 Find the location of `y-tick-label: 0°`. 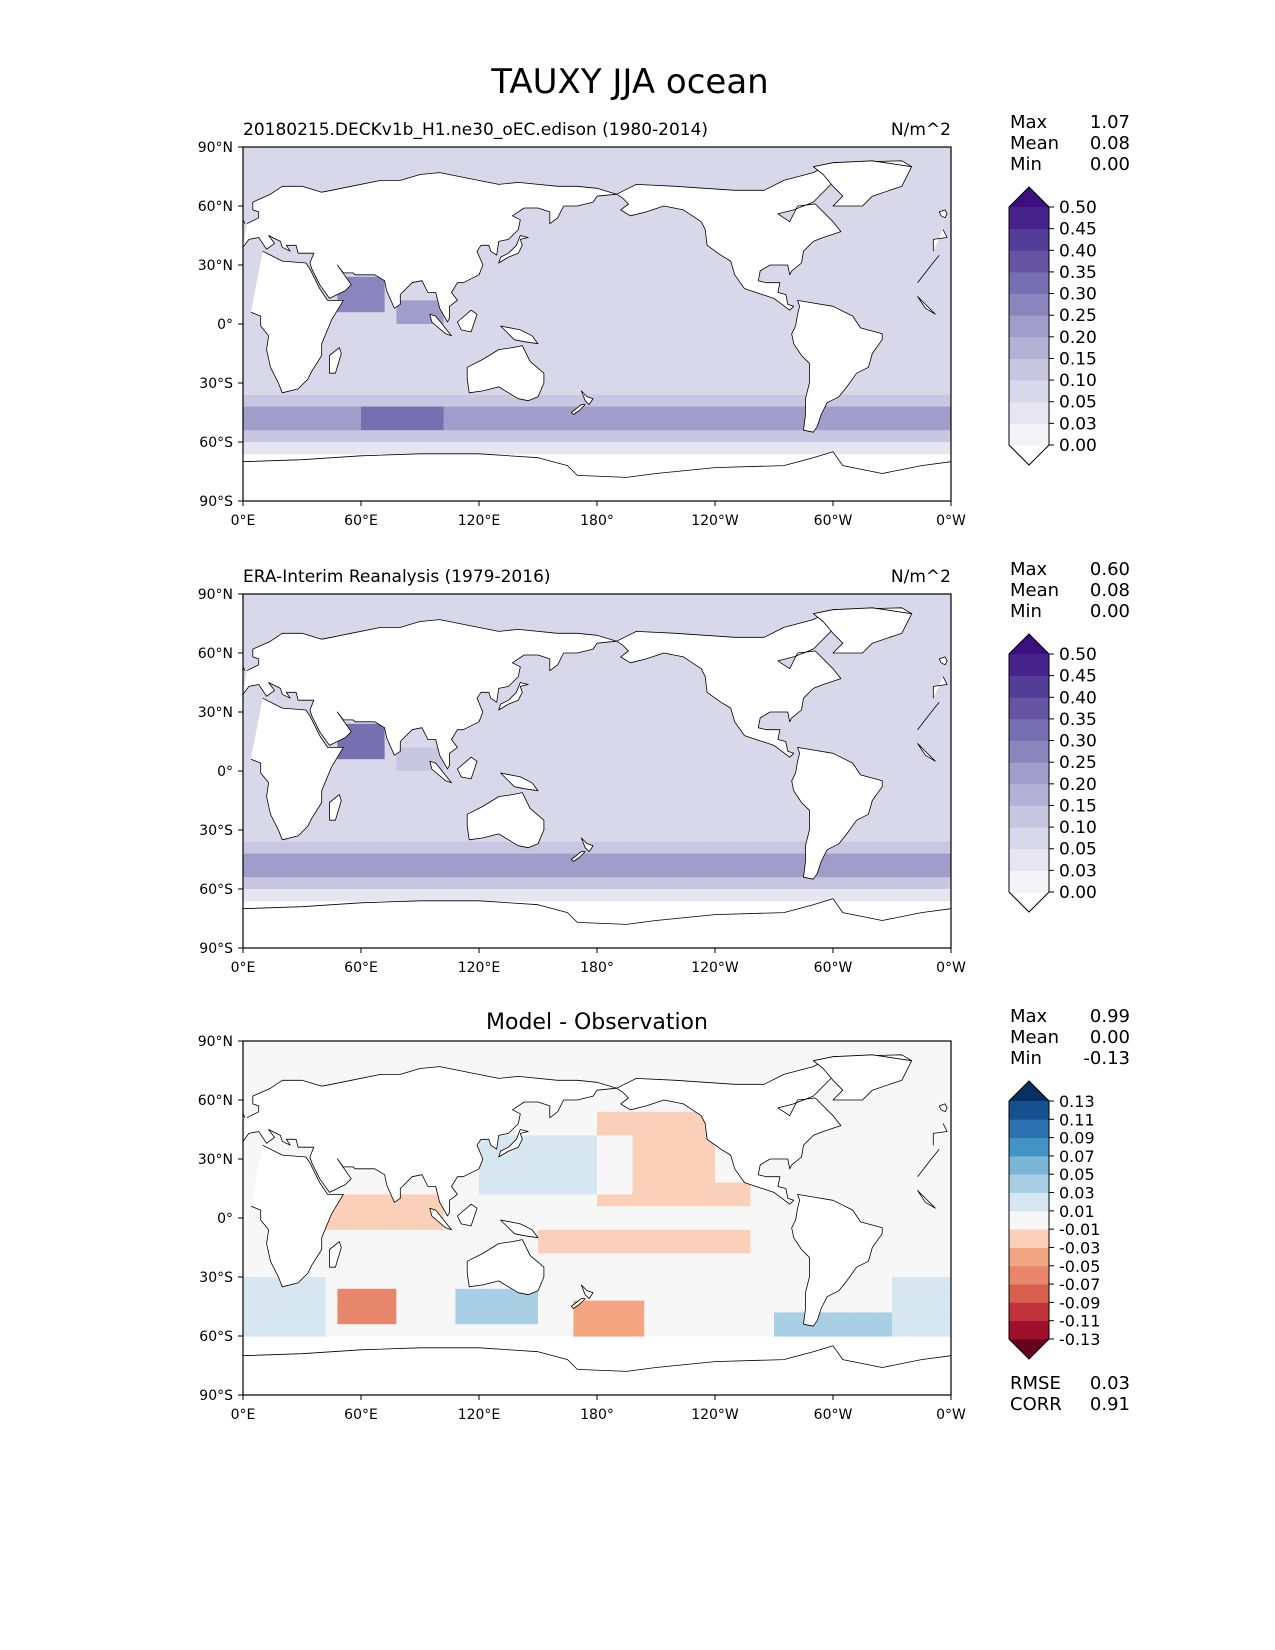

y-tick-label: 0° is located at coordinates (225, 772).